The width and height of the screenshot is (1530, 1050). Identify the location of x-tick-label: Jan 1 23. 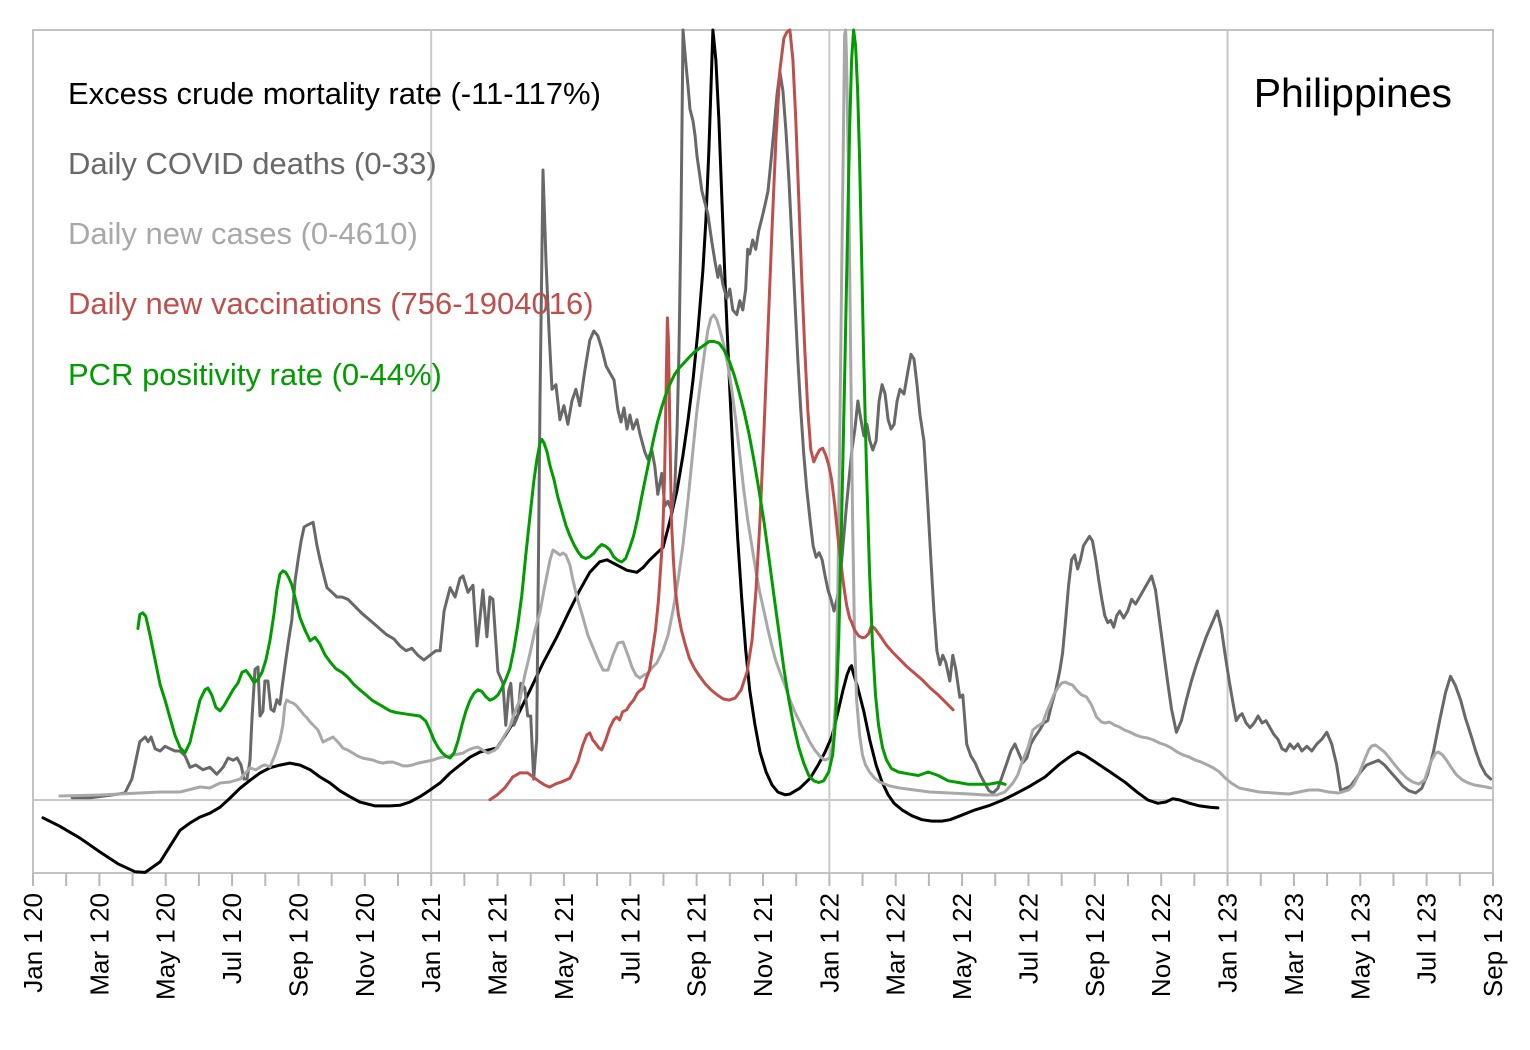
(1228, 943).